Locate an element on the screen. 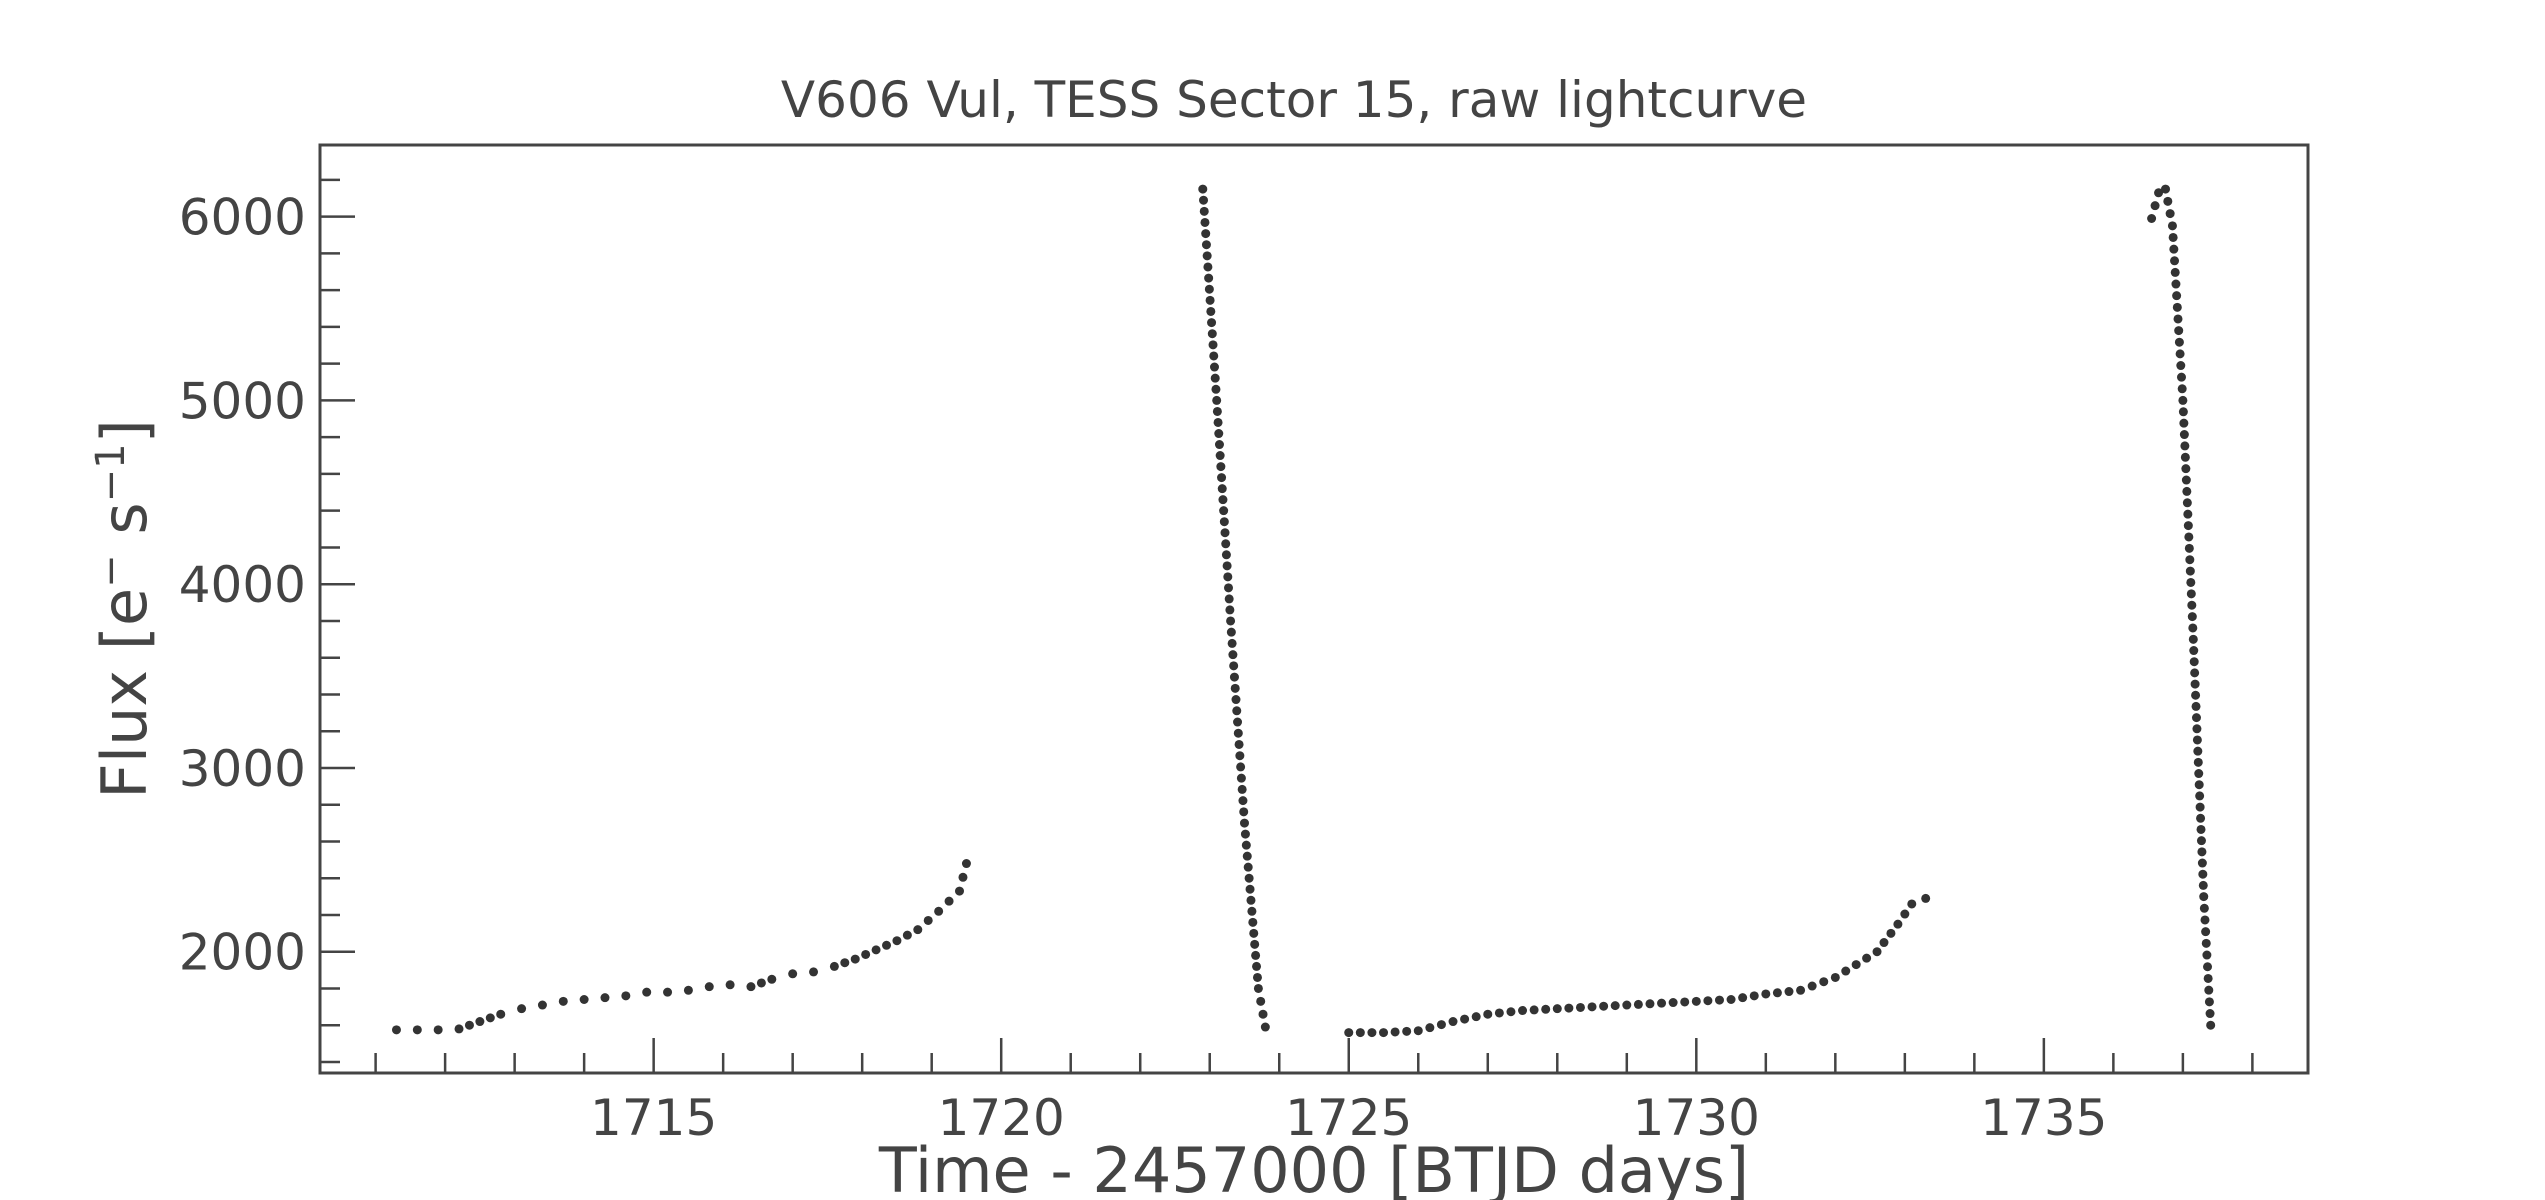 The width and height of the screenshot is (2545, 1200). y-tick-label: 3000 is located at coordinates (242, 769).